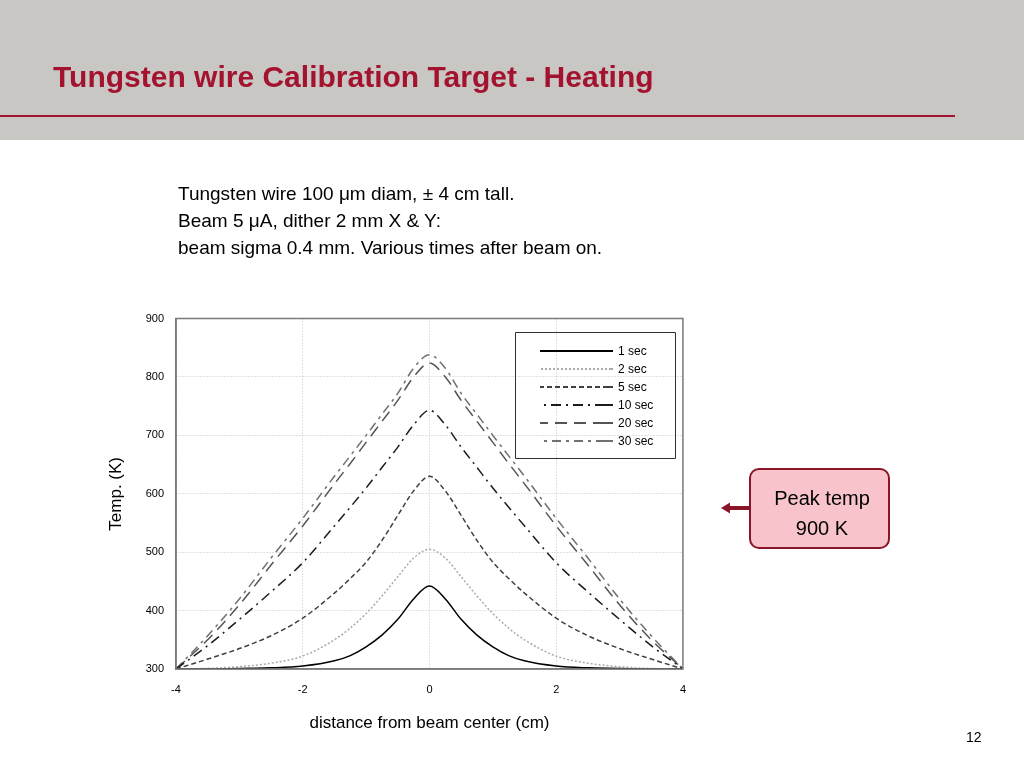 The height and width of the screenshot is (768, 1024). Describe the element at coordinates (632, 350) in the screenshot. I see `legend-label: 1 sec` at that location.